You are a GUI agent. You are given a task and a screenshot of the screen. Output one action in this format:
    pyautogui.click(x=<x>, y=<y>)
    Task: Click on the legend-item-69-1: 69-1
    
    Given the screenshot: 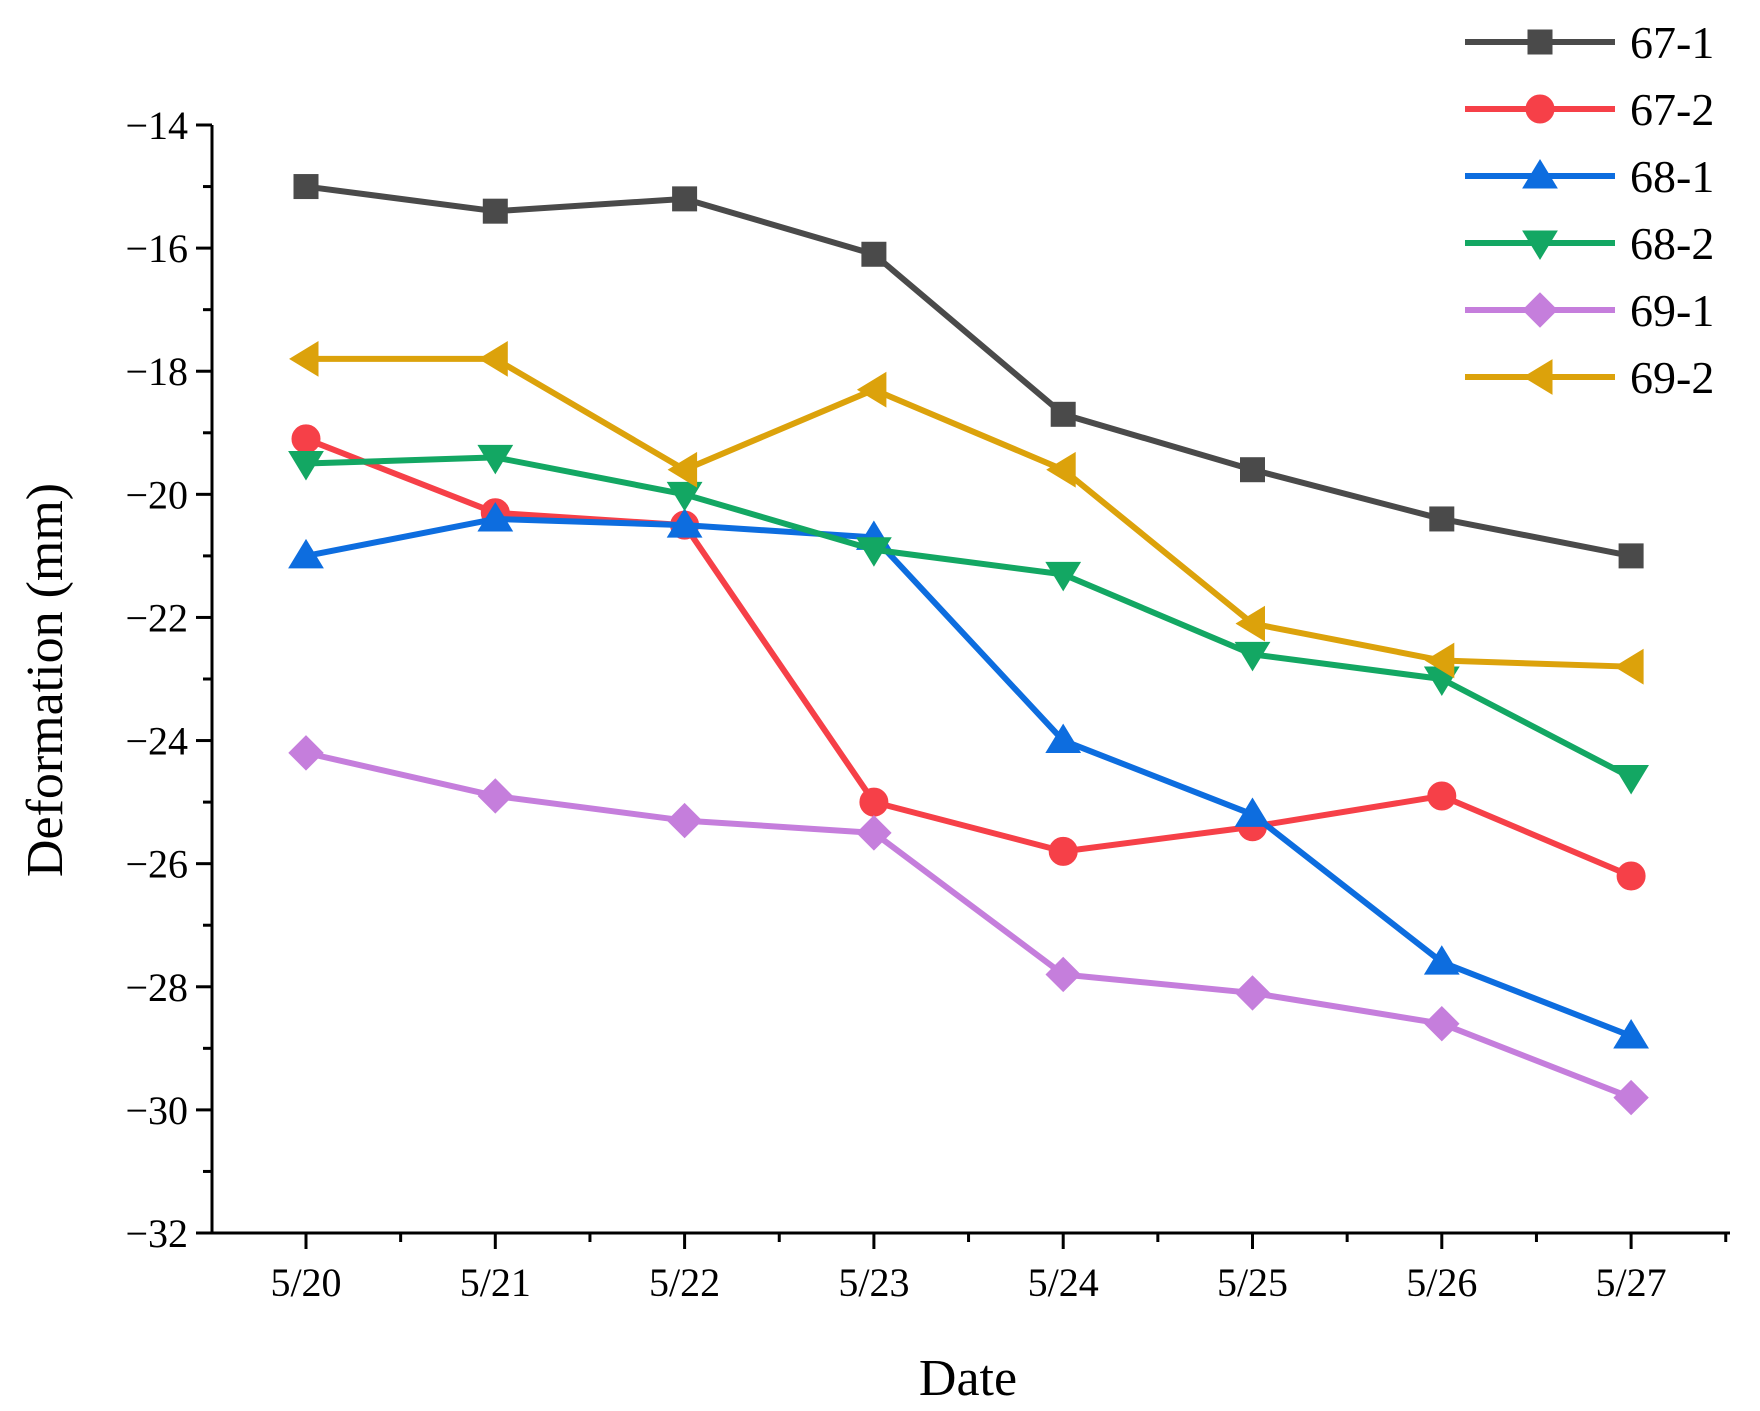 What is the action you would take?
    pyautogui.click(x=1589, y=310)
    